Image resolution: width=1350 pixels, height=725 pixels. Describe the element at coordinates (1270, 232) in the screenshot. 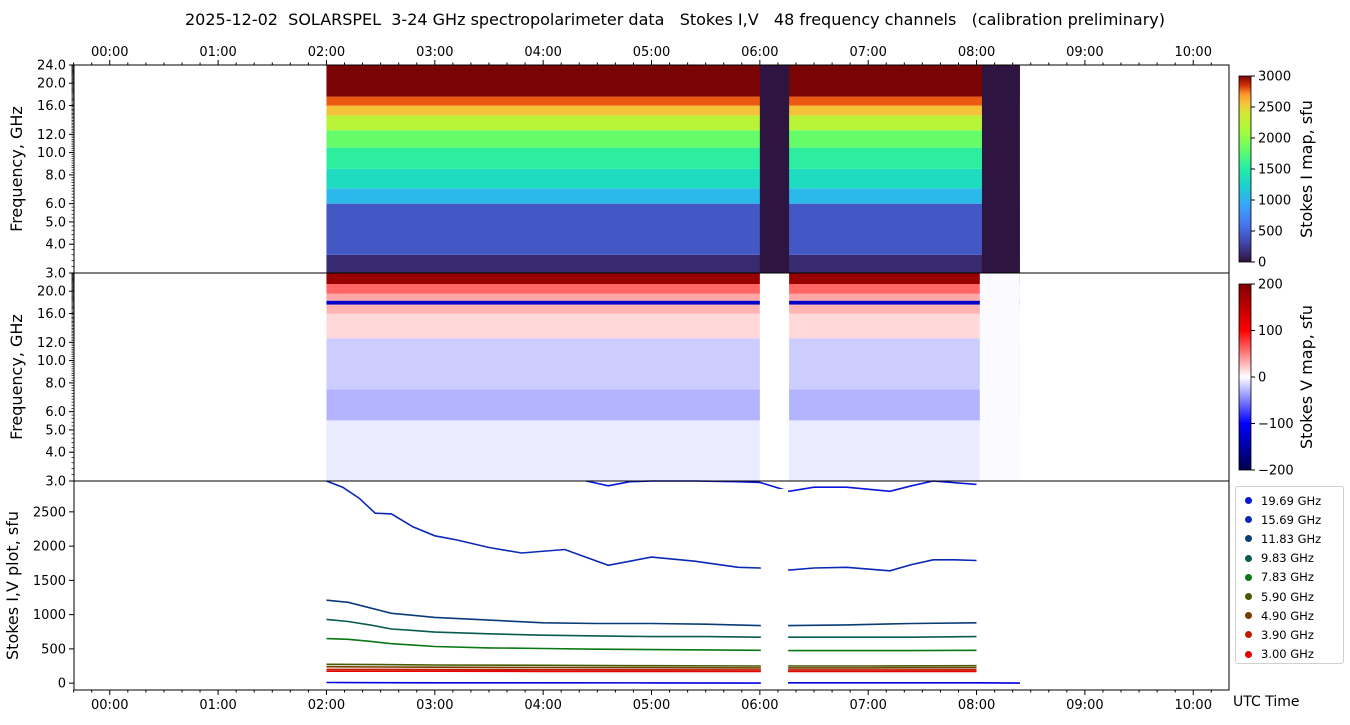

I see `stokes-i-colorbar-tick-label: 500` at that location.